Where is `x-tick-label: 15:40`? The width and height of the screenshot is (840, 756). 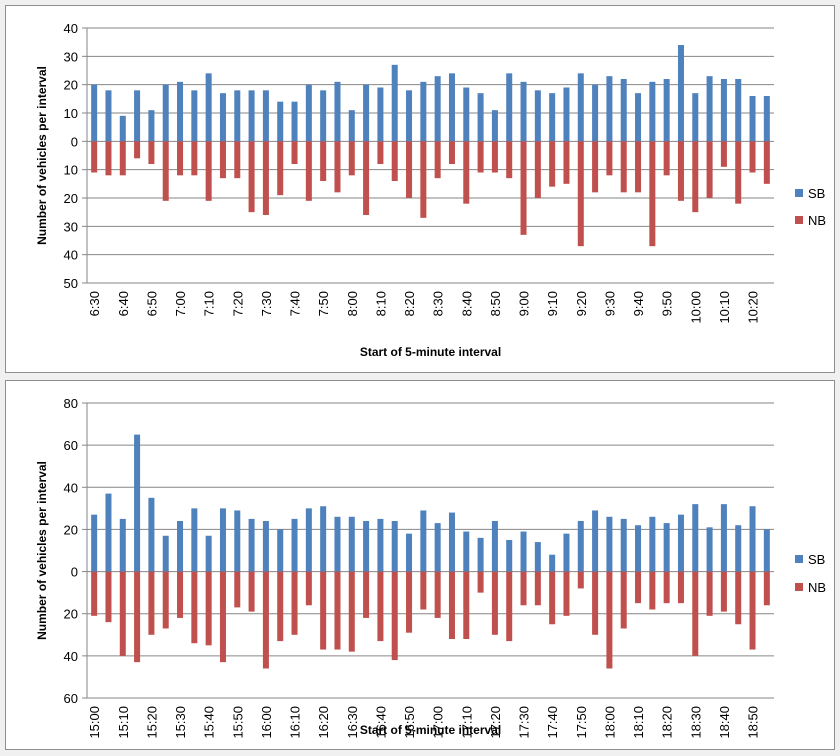
x-tick-label: 15:40 is located at coordinates (209, 722).